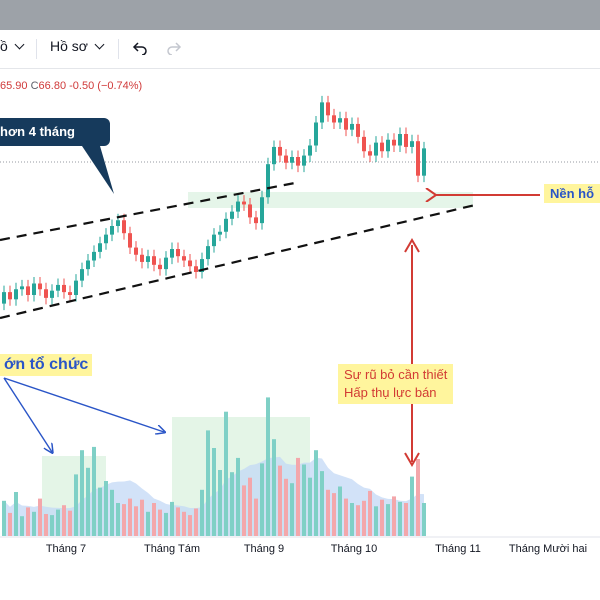 The image size is (600, 600). I want to click on support-base-zone, so click(330, 200).